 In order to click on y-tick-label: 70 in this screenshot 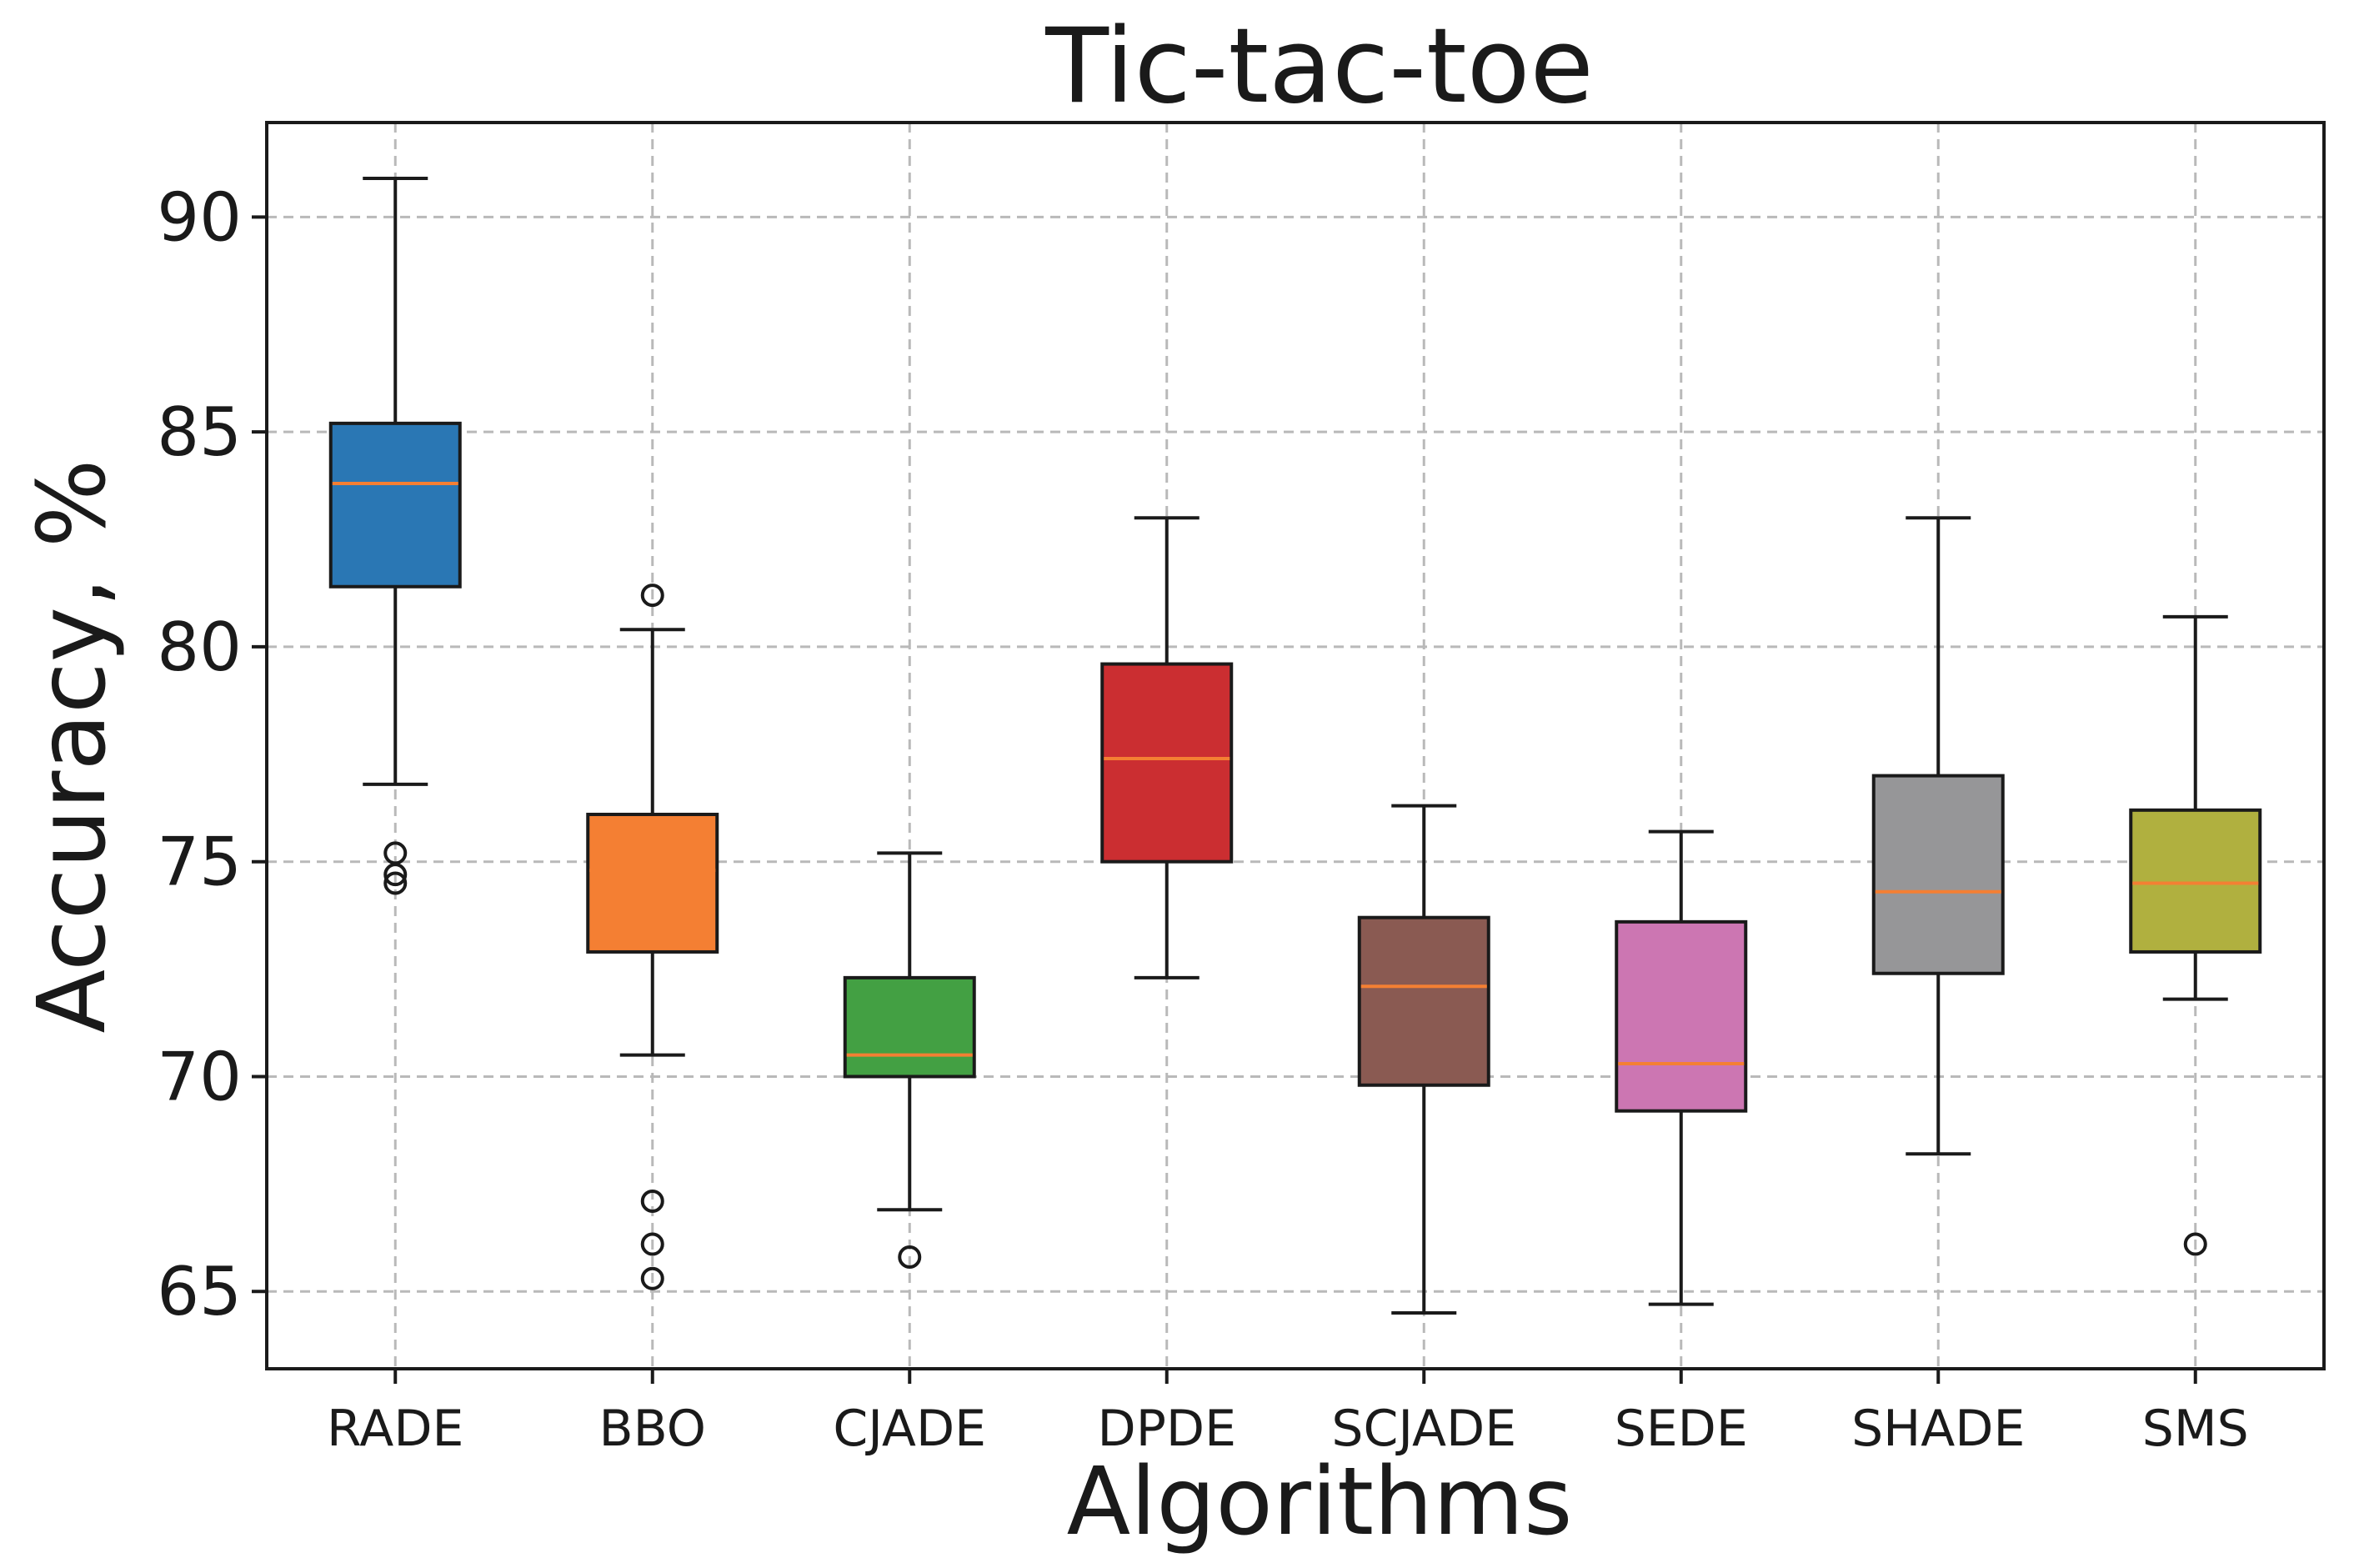, I will do `click(199, 1076)`.